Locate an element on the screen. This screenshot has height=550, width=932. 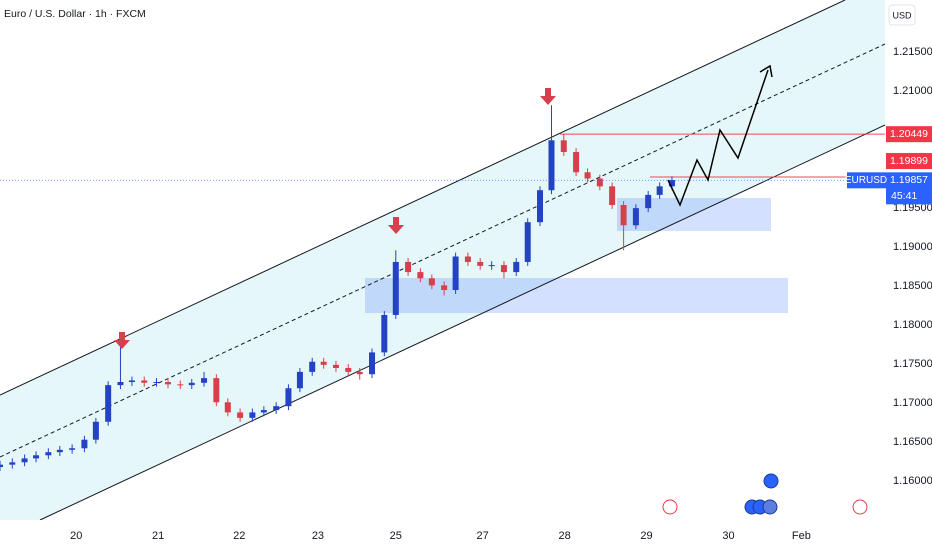
x-tick-label: 30 is located at coordinates (728, 536).